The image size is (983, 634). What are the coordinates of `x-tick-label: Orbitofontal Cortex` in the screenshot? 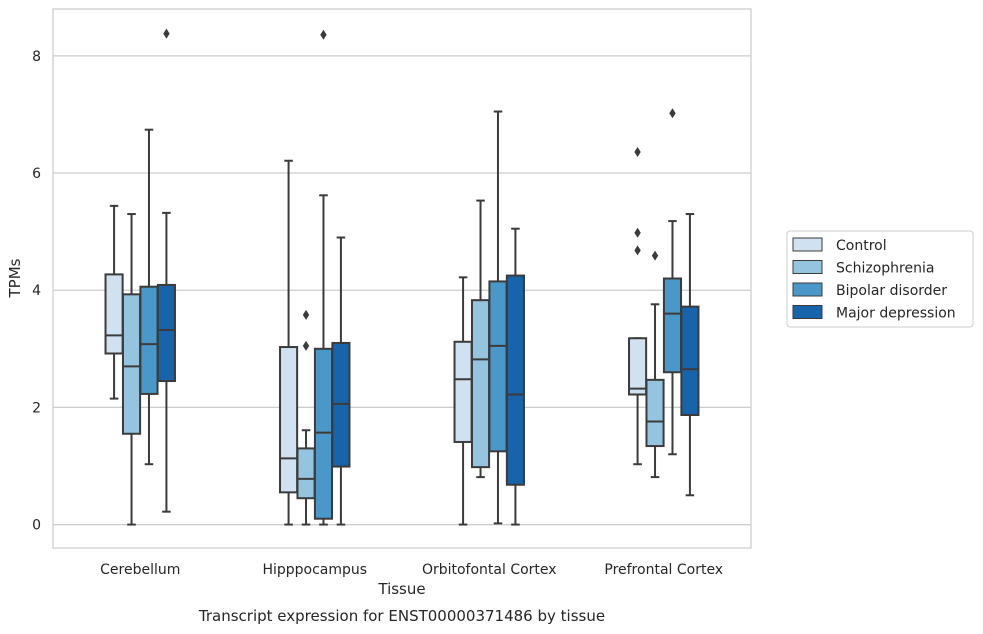 It's located at (489, 570).